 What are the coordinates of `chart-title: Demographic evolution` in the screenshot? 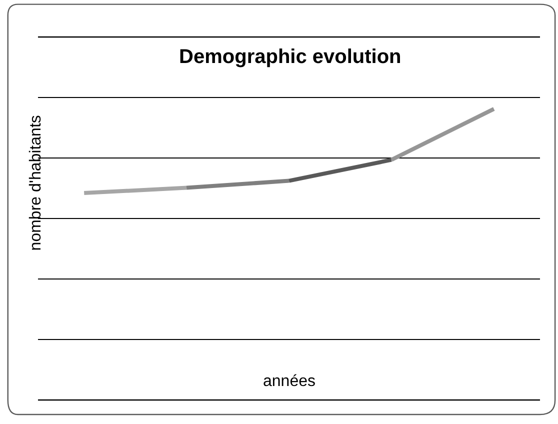 It's located at (290, 57).